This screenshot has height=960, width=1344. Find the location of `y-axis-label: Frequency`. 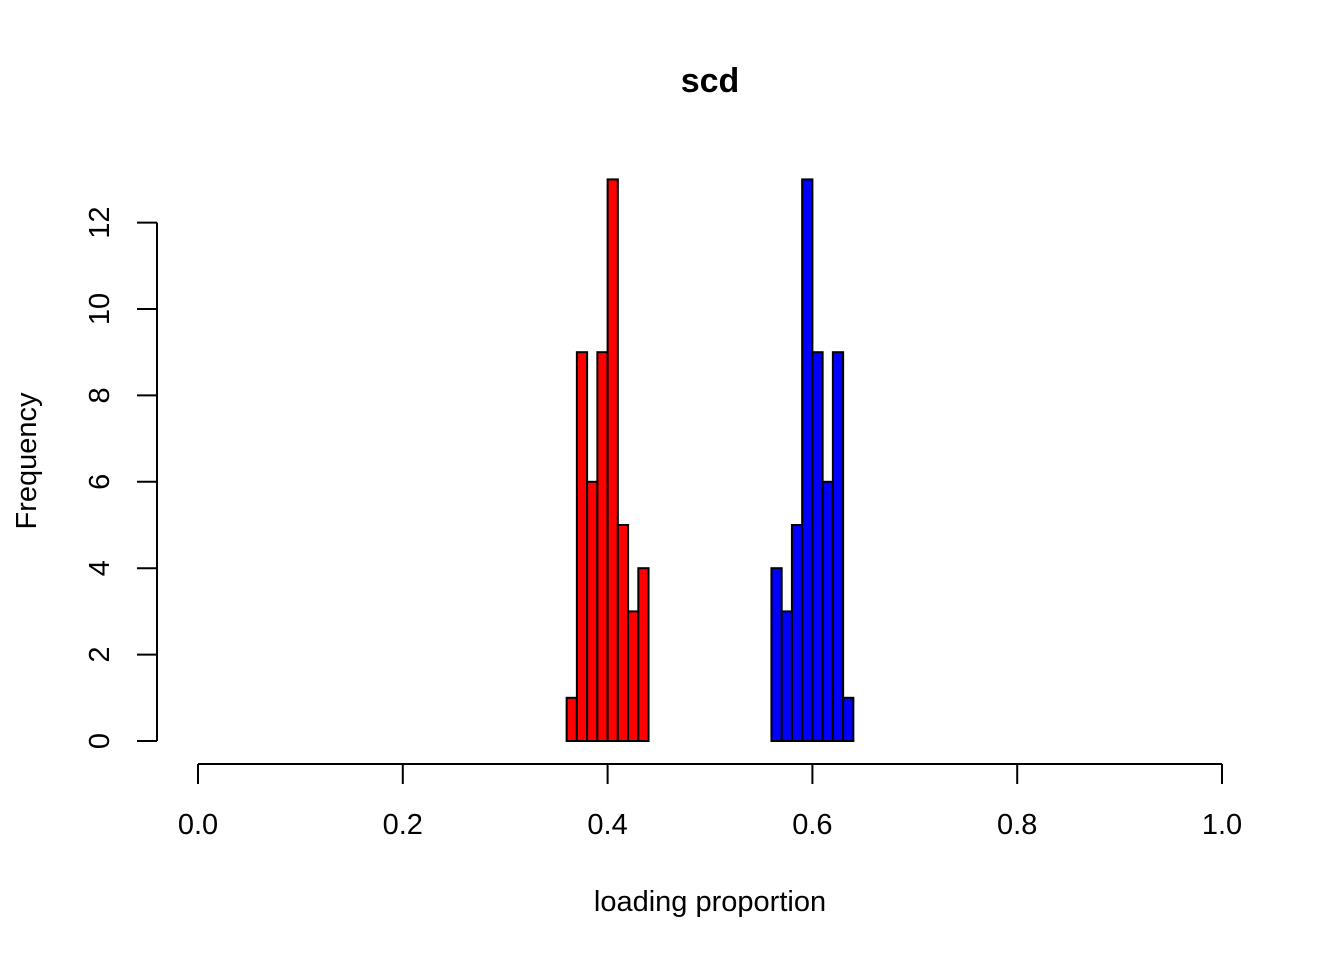

y-axis-label: Frequency is located at coordinates (27, 461).